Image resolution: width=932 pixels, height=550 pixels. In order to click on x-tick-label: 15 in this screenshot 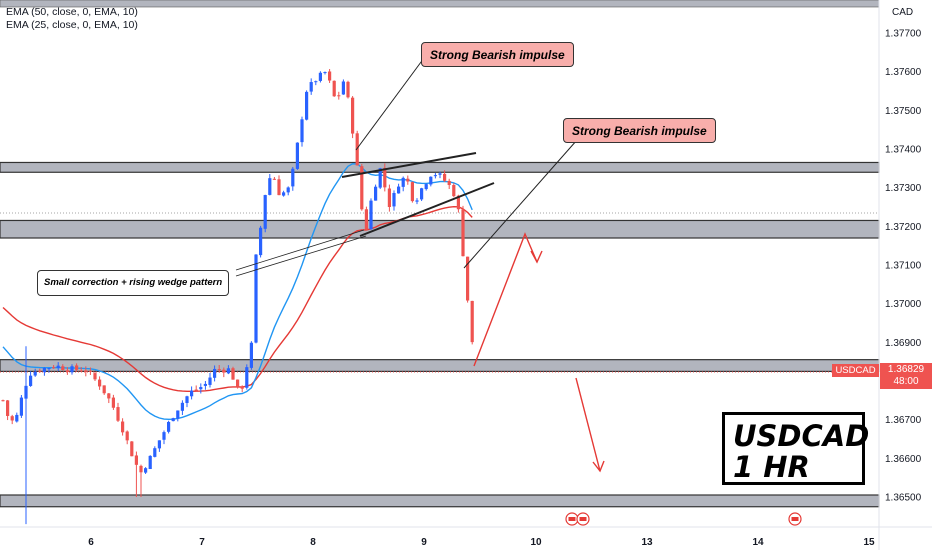, I will do `click(869, 542)`.